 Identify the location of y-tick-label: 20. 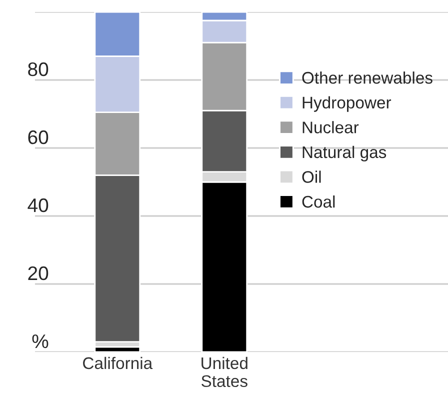
(38, 273).